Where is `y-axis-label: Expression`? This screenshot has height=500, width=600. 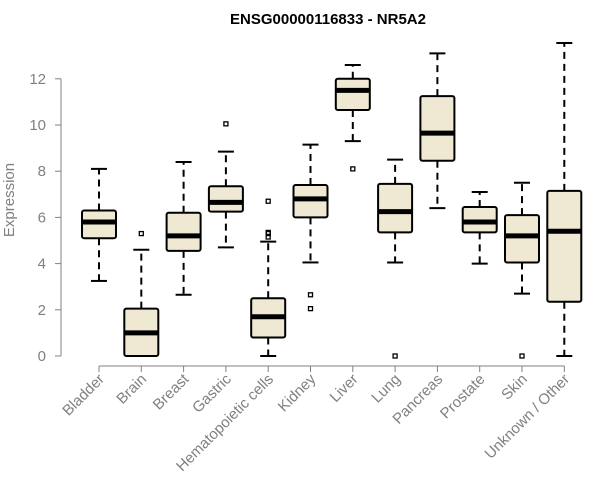 y-axis-label: Expression is located at coordinates (9, 200).